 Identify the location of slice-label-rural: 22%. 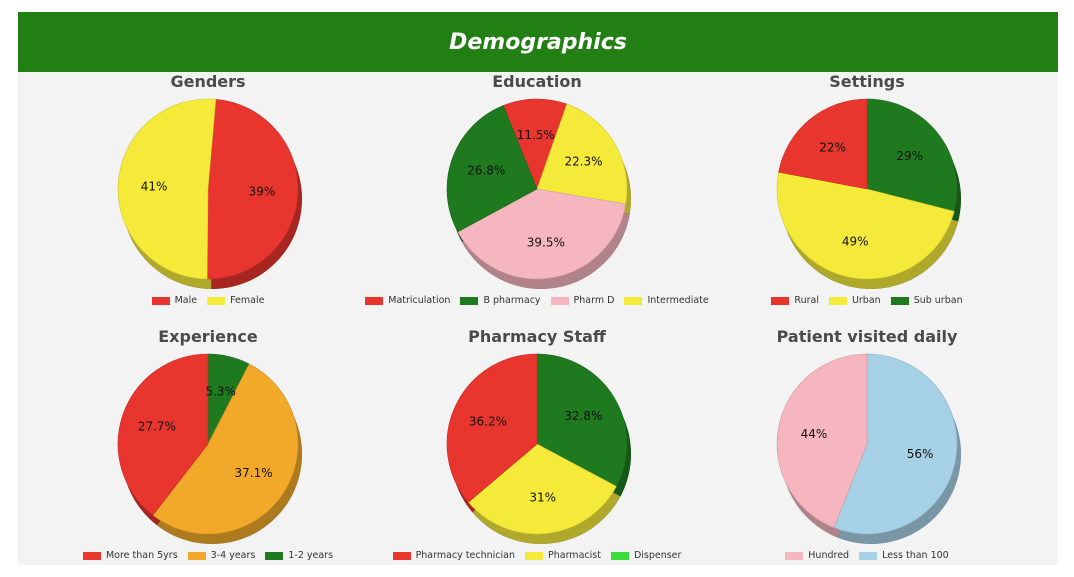
(832, 147).